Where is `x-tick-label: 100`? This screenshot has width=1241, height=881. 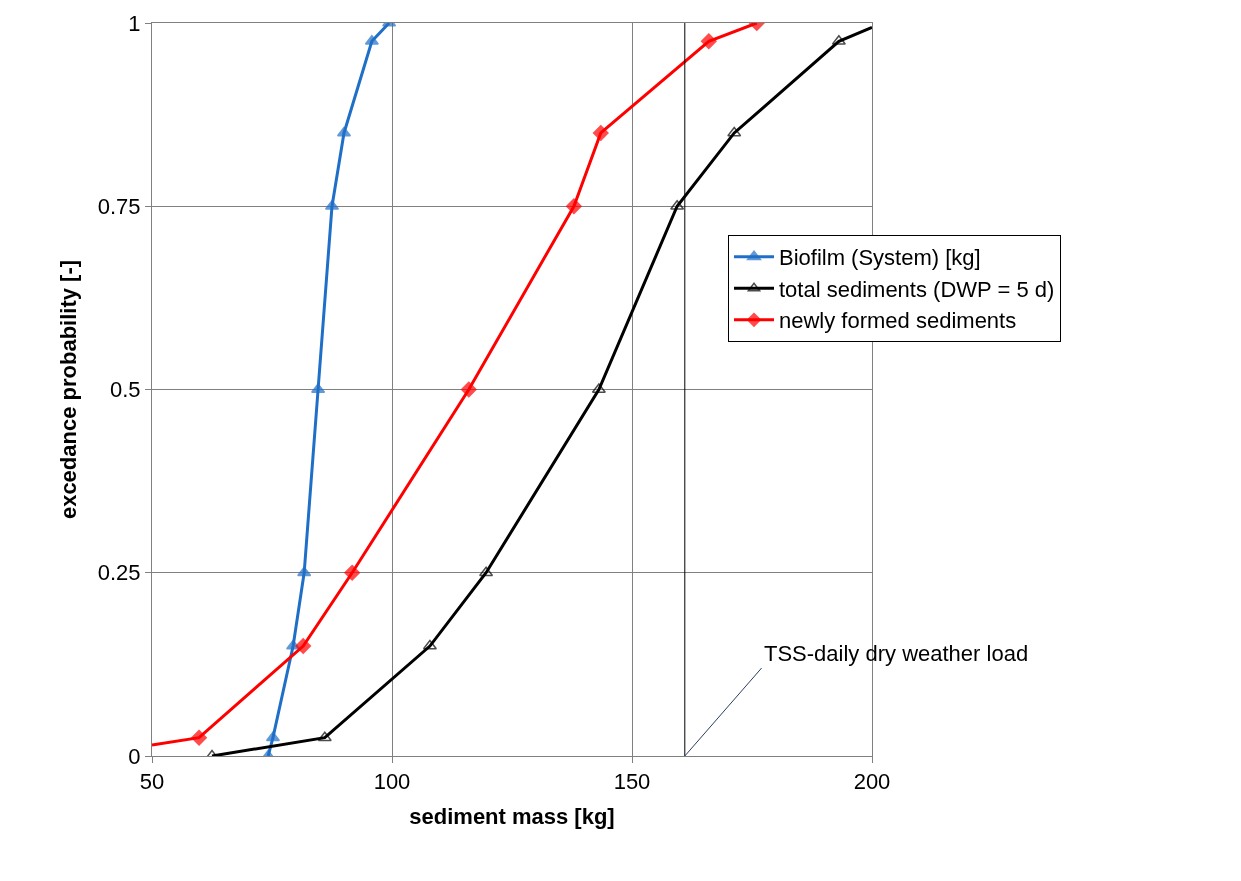 x-tick-label: 100 is located at coordinates (392, 782).